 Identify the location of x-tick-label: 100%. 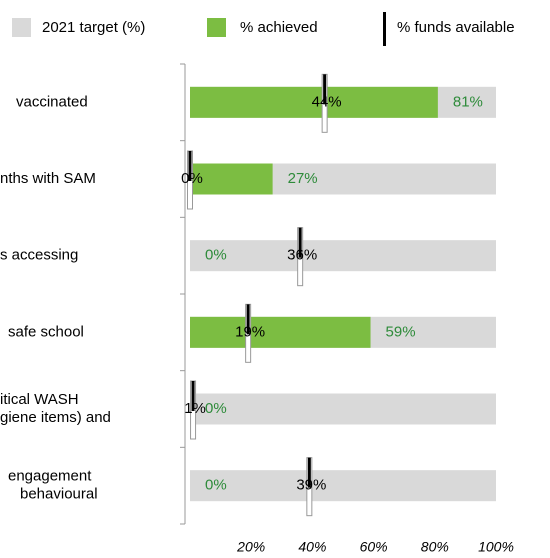
(496, 547).